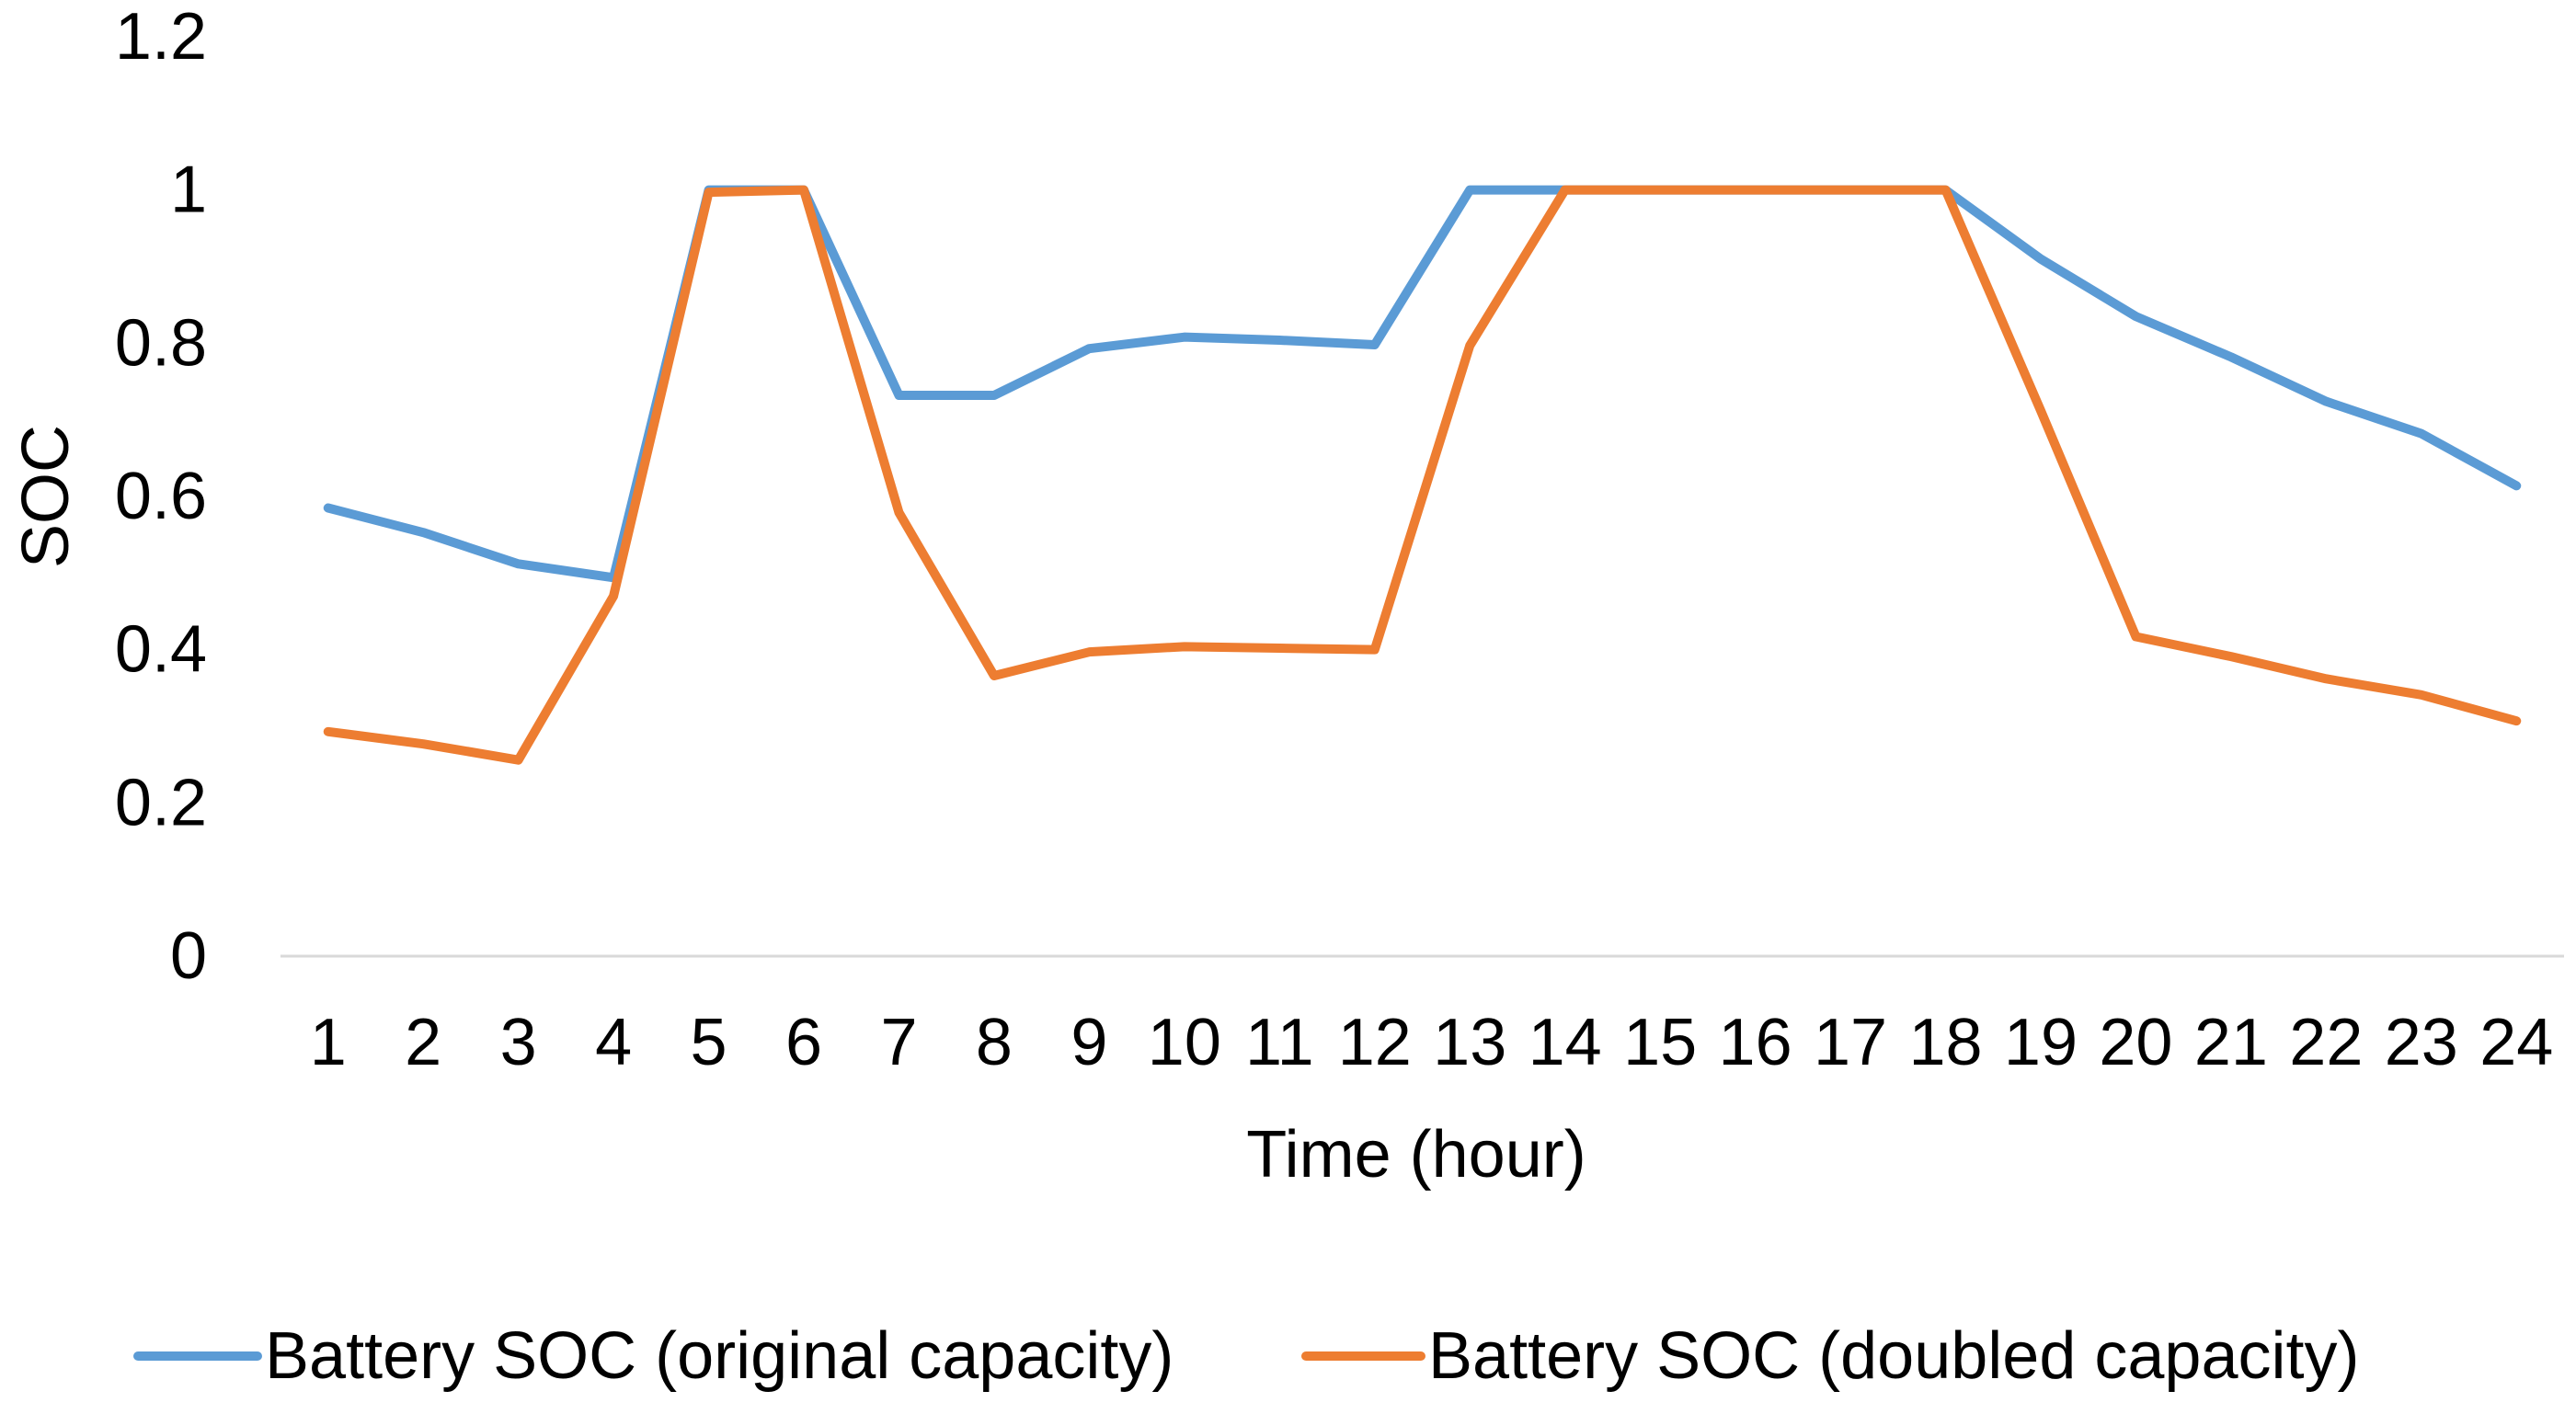  Describe the element at coordinates (1432, 1042) in the screenshot. I see `x-axis-tick-labels: 1 2 3 4 5 6 7 8 9 10 11 12 13 14 15 16 17 18 19 20 21 22 23 24` at that location.